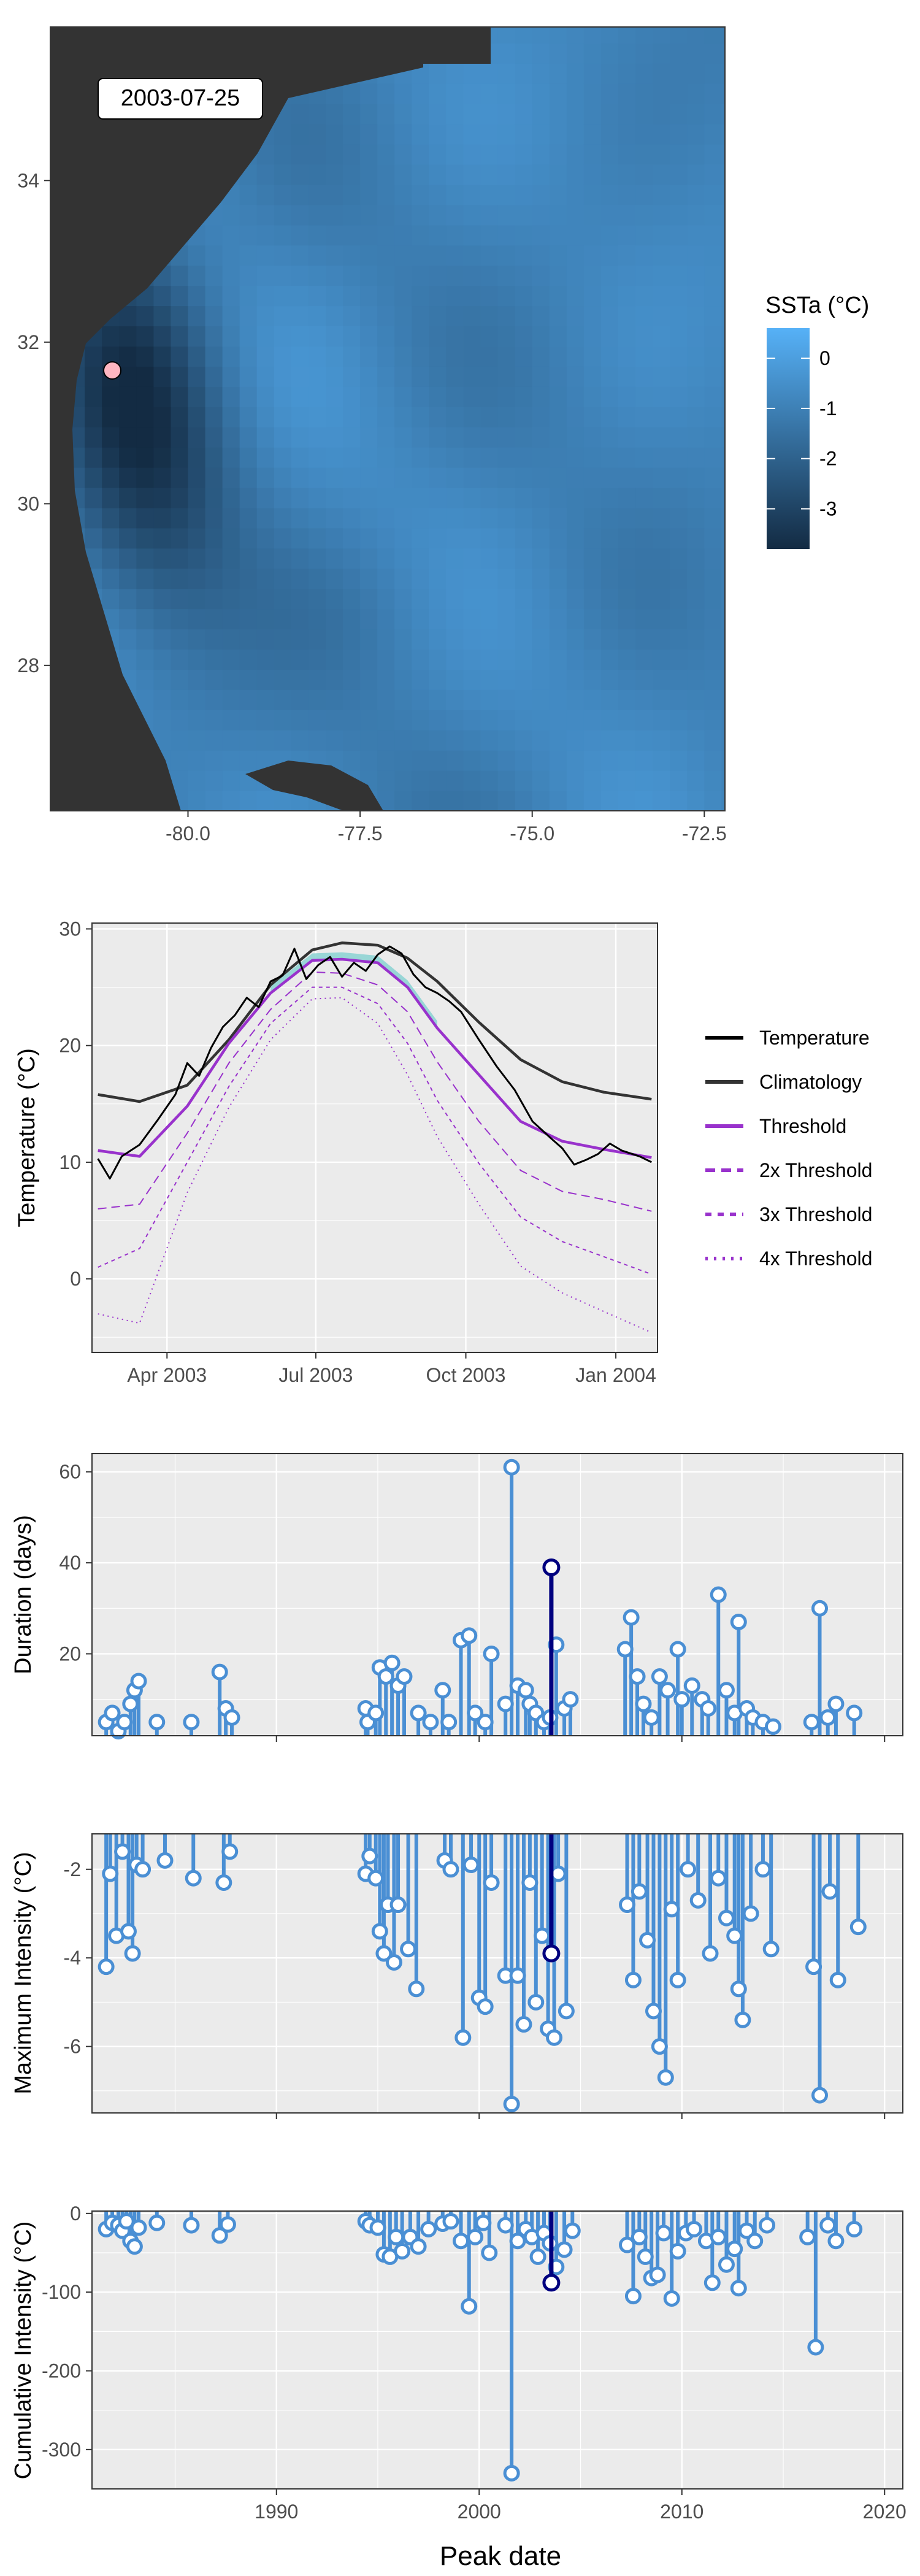  What do you see at coordinates (817, 421) in the screenshot?
I see `ssta-legend: SSTa (°C) 0 -1 -2 -3` at bounding box center [817, 421].